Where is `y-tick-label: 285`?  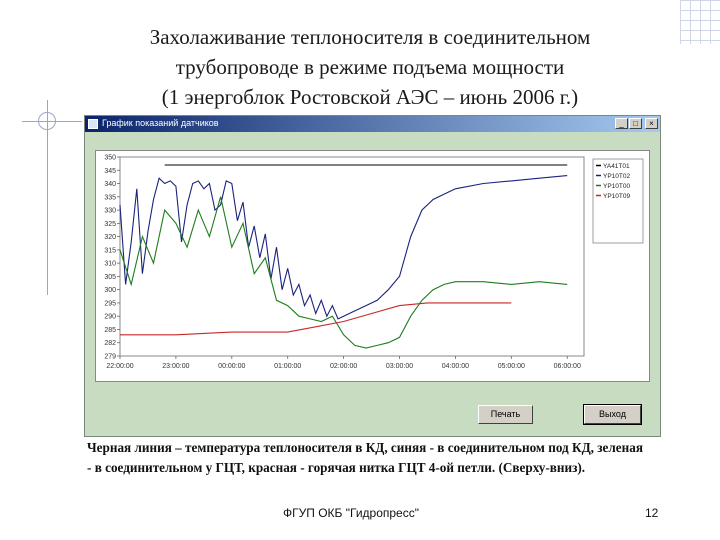 y-tick-label: 285 is located at coordinates (110, 330).